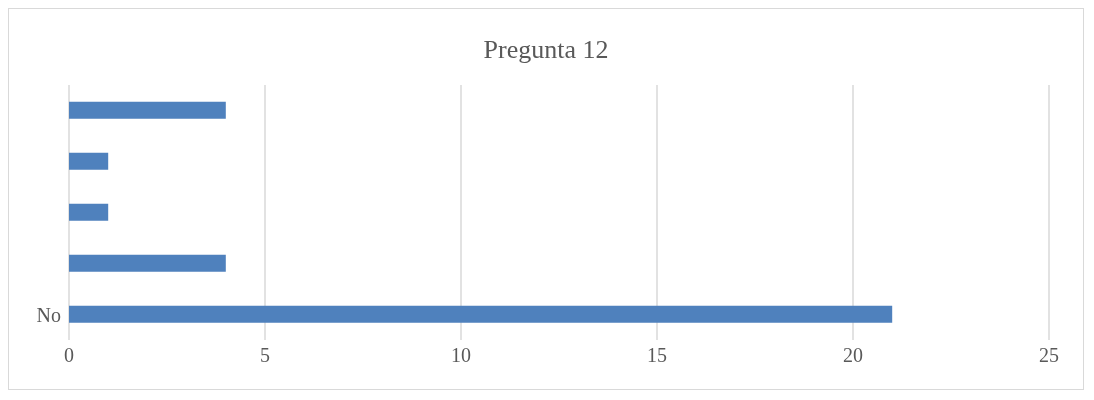  Describe the element at coordinates (461, 355) in the screenshot. I see `x-tick-label: 10` at that location.